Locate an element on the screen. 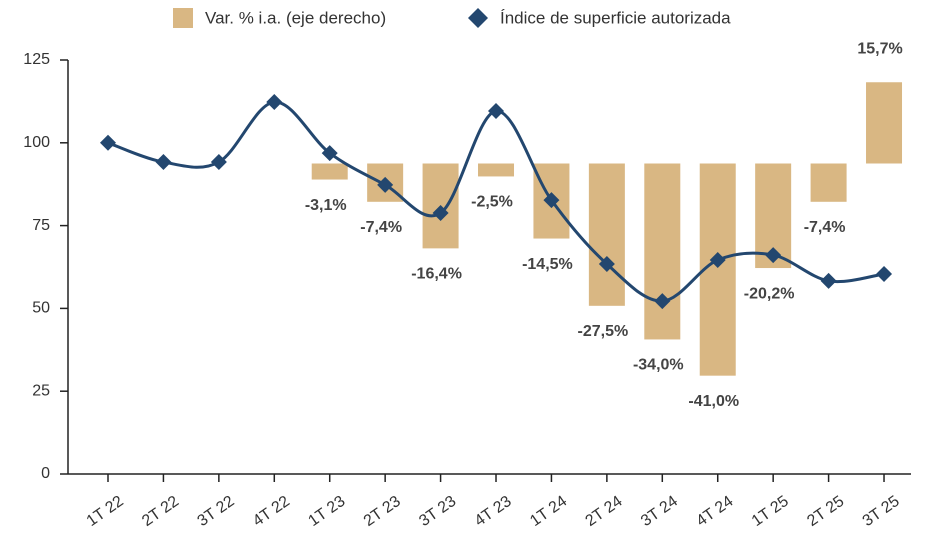  x-tick-label: 4T 22 is located at coordinates (271, 511).